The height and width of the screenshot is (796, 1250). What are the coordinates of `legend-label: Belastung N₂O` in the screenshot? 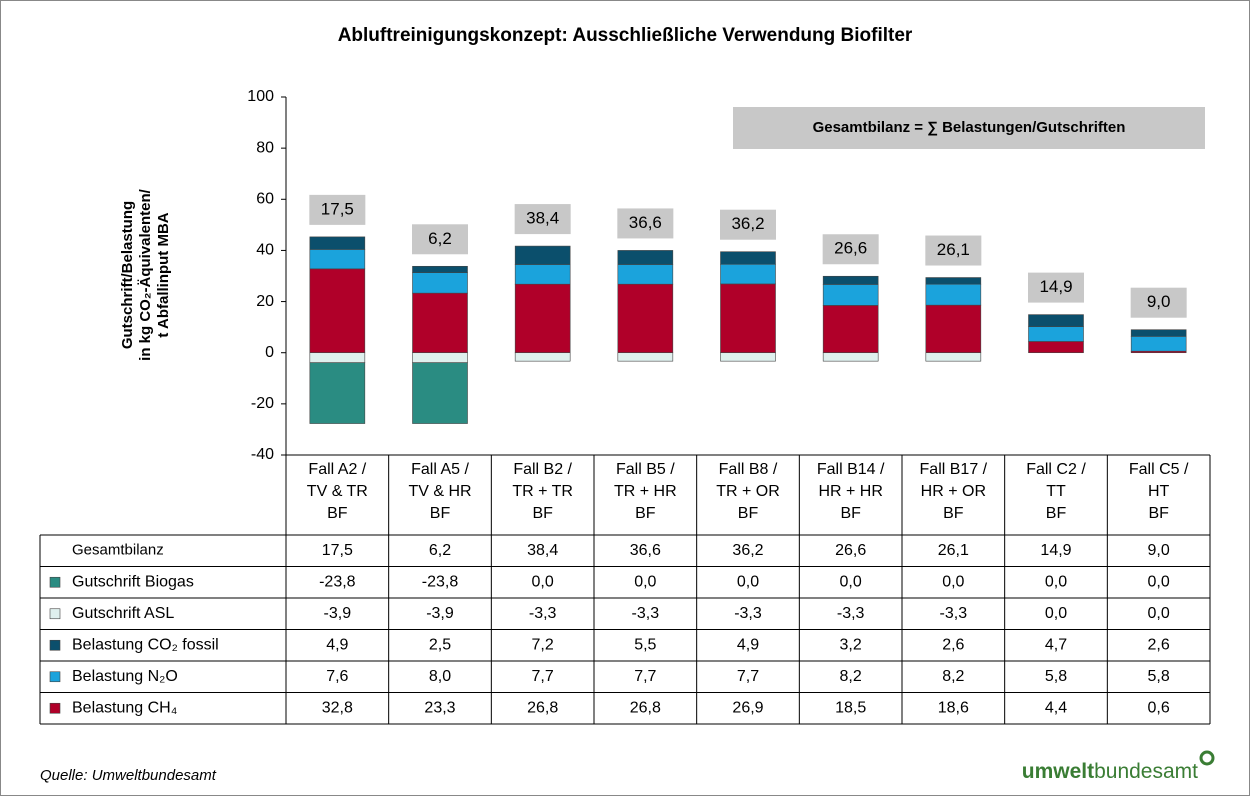 It's located at (125, 676).